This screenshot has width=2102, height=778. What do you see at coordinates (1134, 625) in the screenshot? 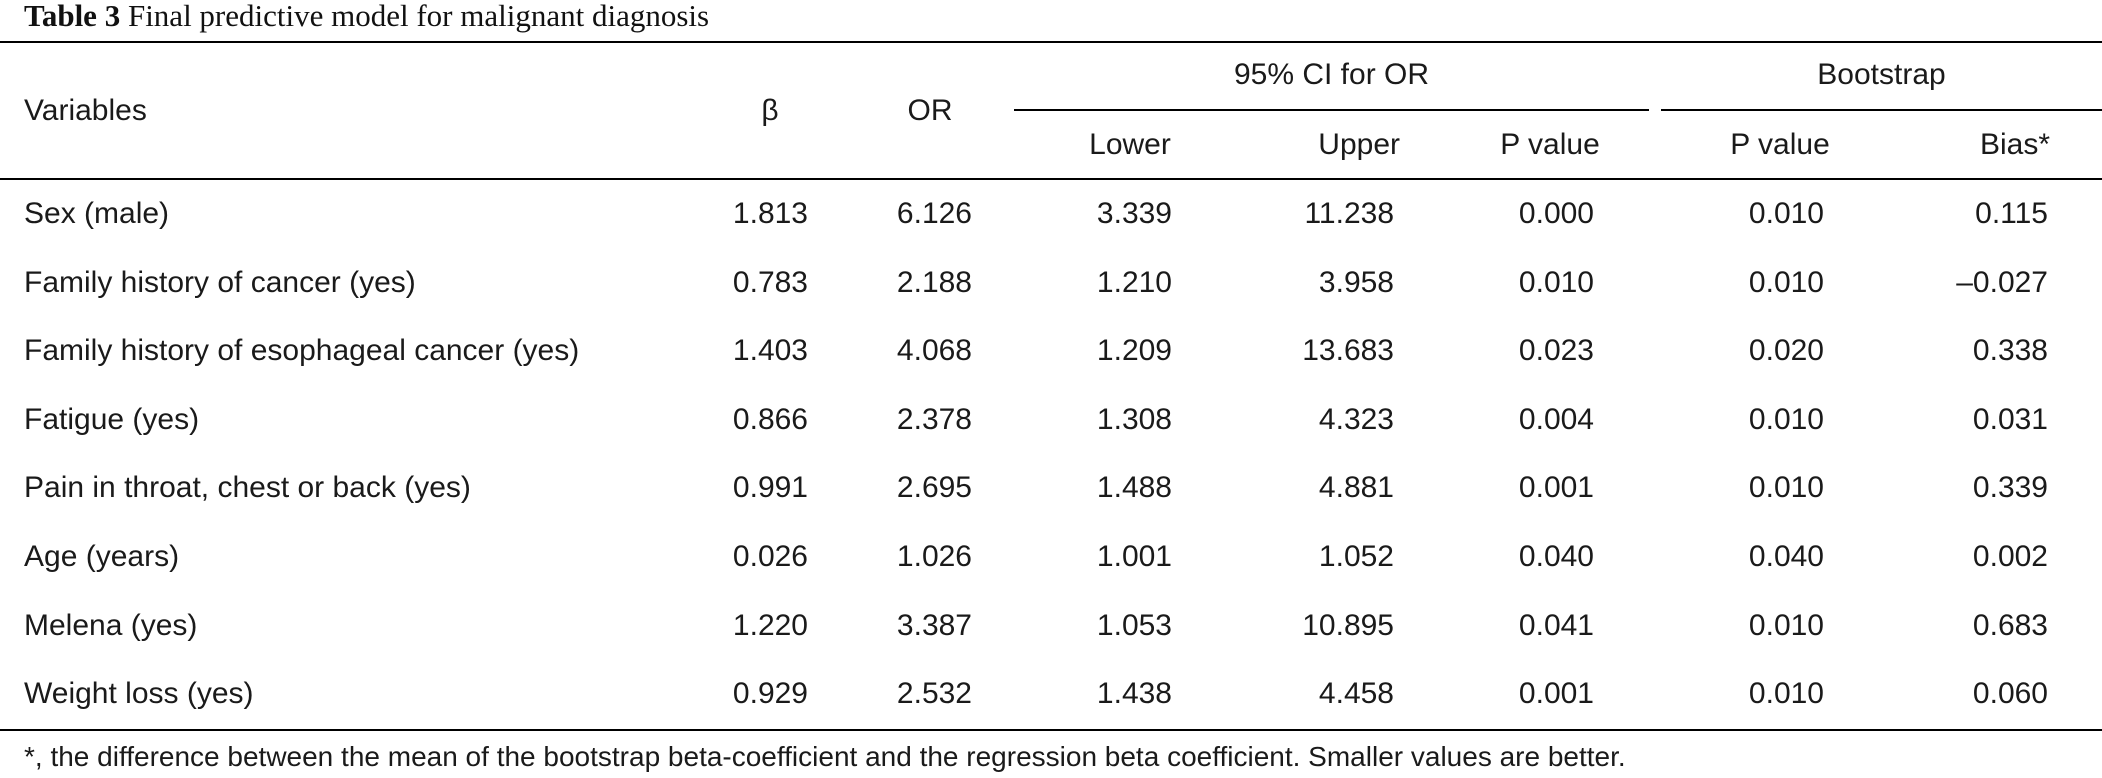
I see `cell-lower: 1.053` at bounding box center [1134, 625].